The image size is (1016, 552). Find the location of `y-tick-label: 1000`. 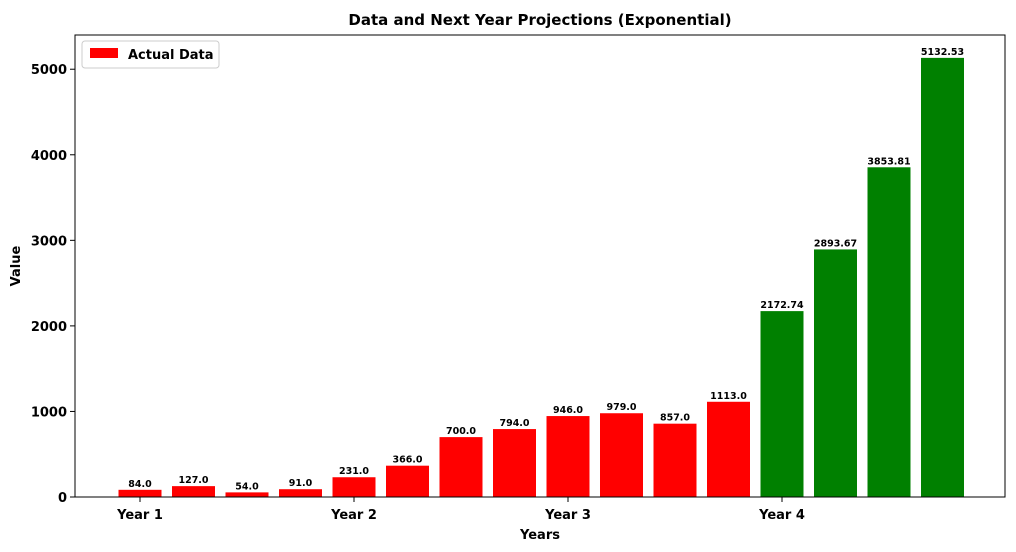

y-tick-label: 1000 is located at coordinates (49, 412).